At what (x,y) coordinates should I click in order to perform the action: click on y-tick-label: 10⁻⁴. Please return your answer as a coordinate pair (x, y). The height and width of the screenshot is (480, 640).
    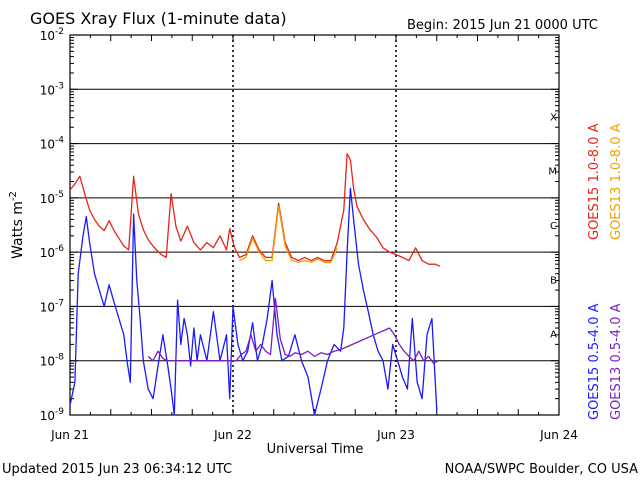
    Looking at the image, I should click on (52, 144).